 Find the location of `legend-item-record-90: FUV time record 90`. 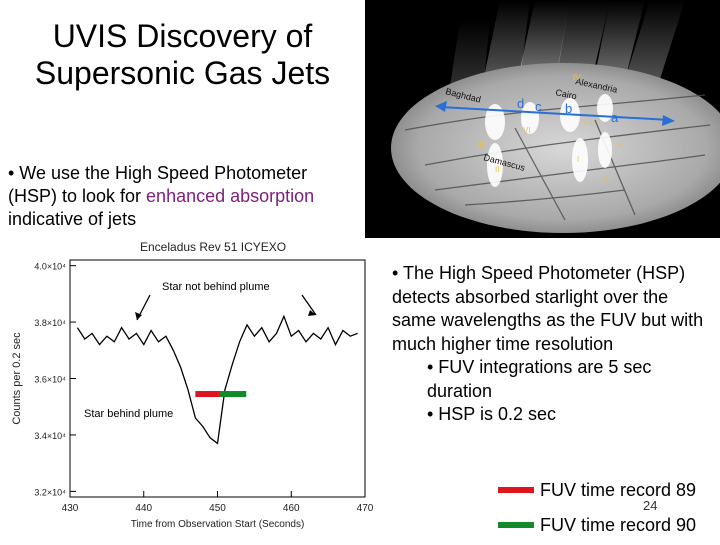

legend-item-record-90: FUV time record 90 is located at coordinates (609, 525).